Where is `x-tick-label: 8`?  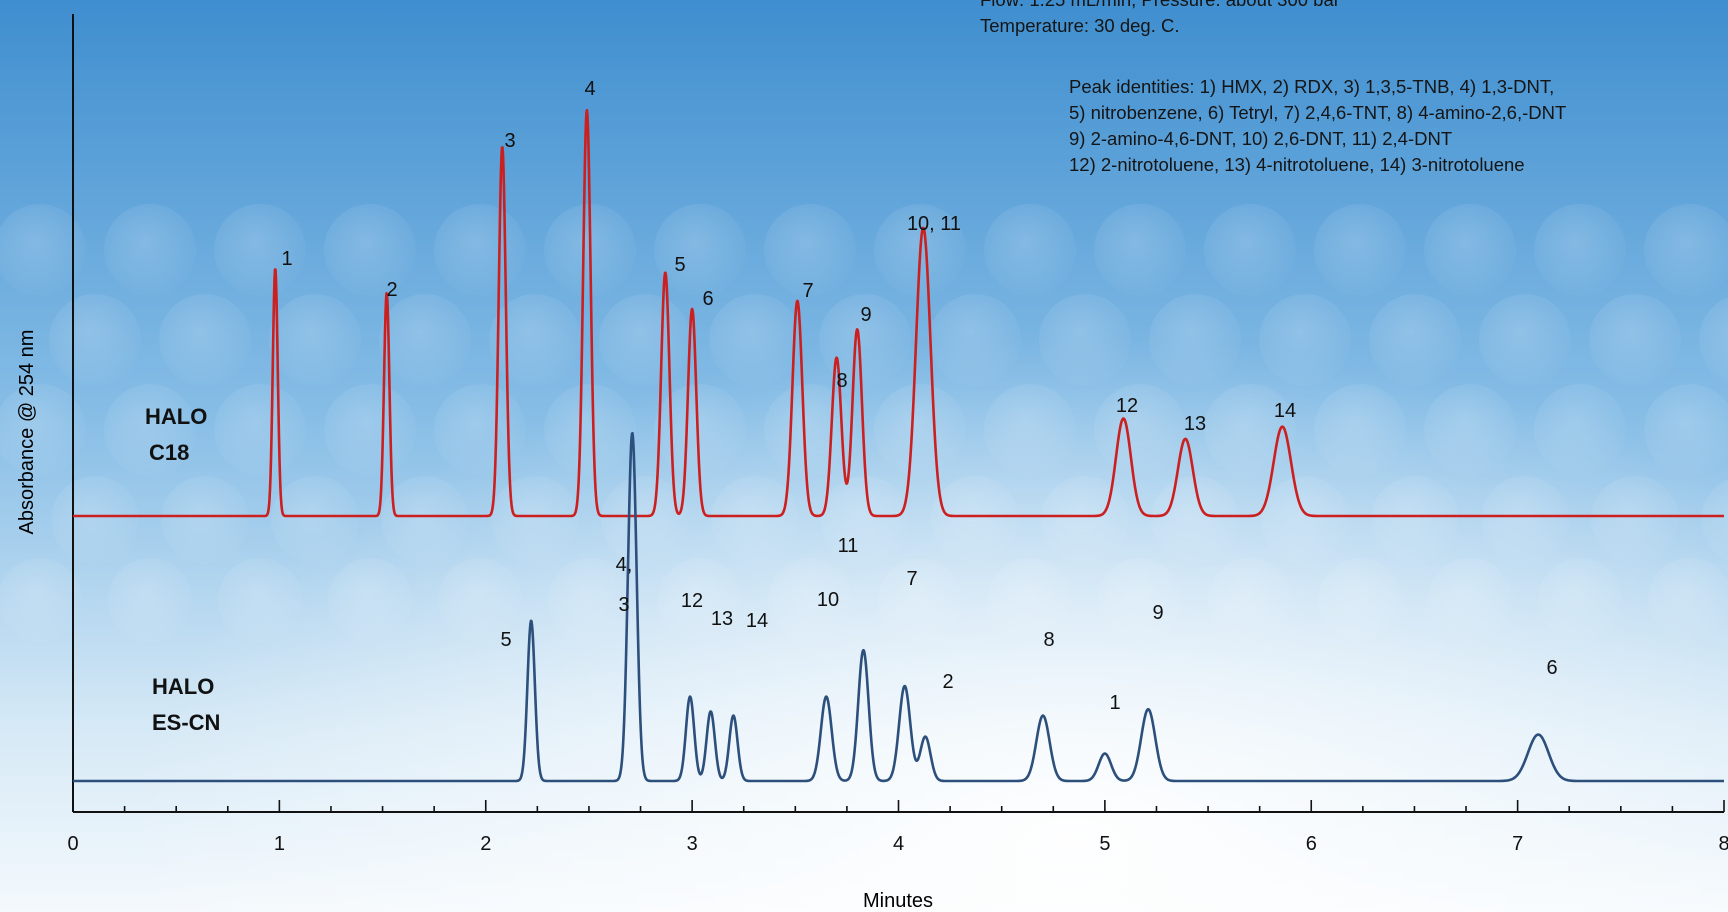 x-tick-label: 8 is located at coordinates (1723, 844).